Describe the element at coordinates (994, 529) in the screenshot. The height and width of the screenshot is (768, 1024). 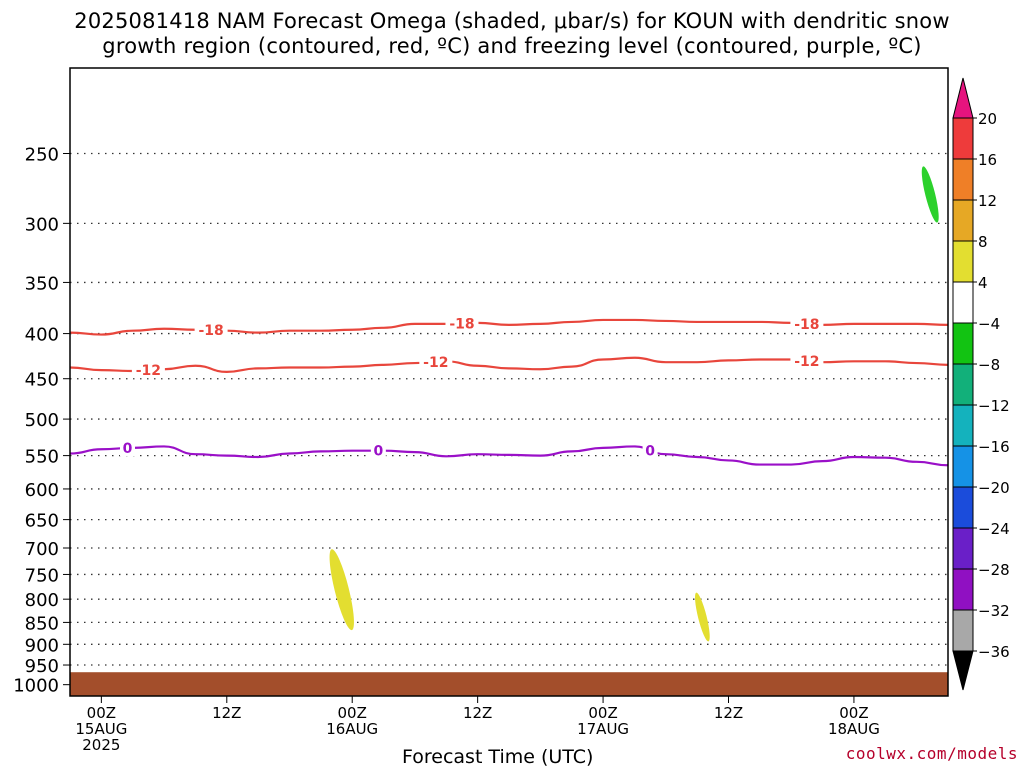
I see `colorbar-label-10: −24` at that location.